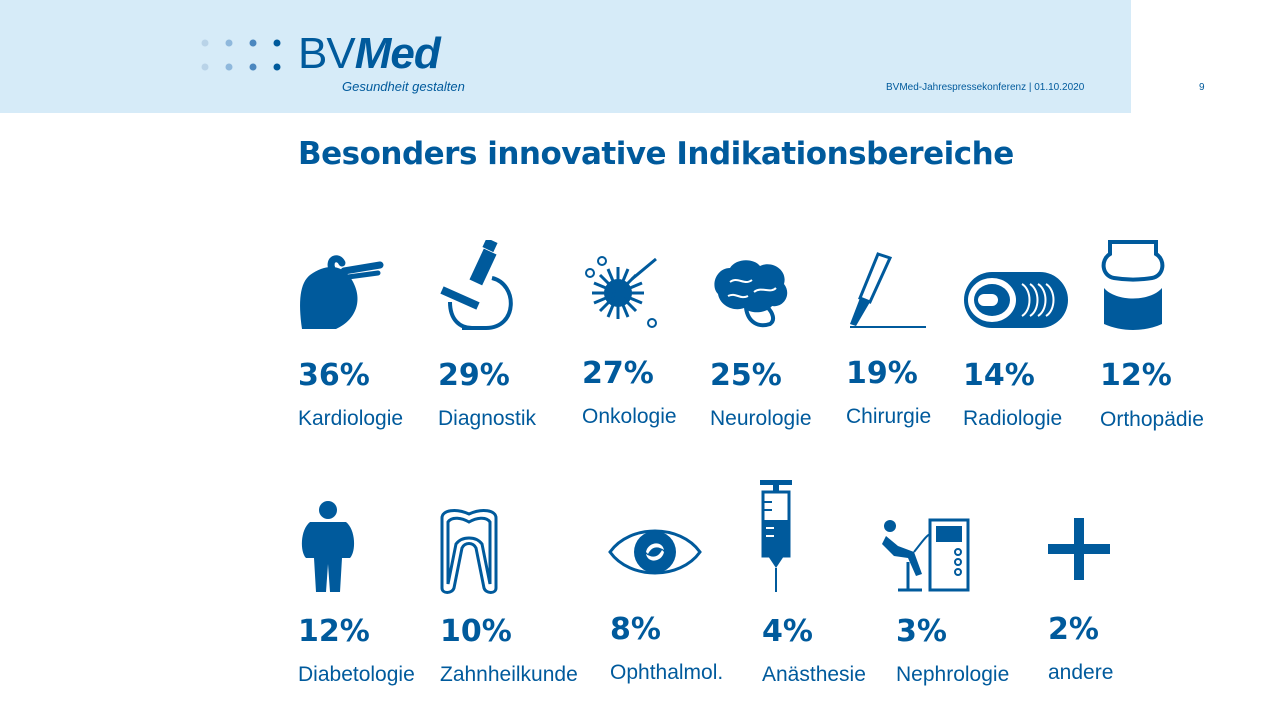  What do you see at coordinates (889, 416) in the screenshot?
I see `category-label: Chirurgie` at bounding box center [889, 416].